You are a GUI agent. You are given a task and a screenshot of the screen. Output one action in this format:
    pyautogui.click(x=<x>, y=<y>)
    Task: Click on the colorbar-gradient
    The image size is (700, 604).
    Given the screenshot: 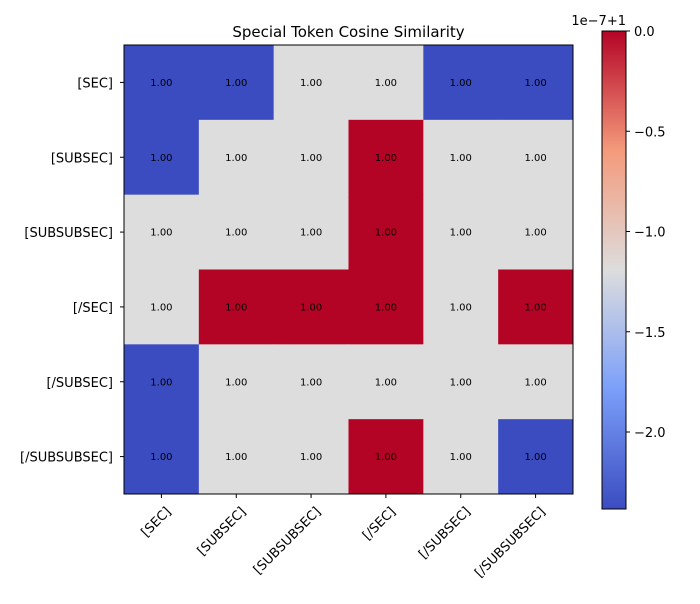 What is the action you would take?
    pyautogui.click(x=614, y=270)
    